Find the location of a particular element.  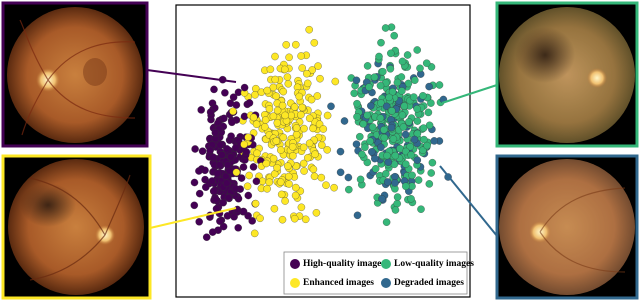

legend-label: Degraded images is located at coordinates (429, 283).